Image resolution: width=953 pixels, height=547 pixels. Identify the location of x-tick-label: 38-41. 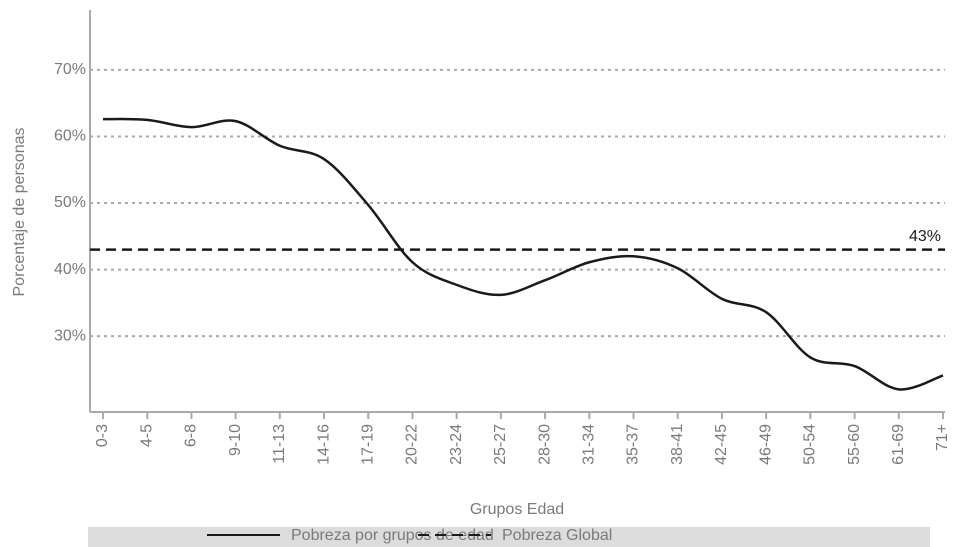
(677, 444).